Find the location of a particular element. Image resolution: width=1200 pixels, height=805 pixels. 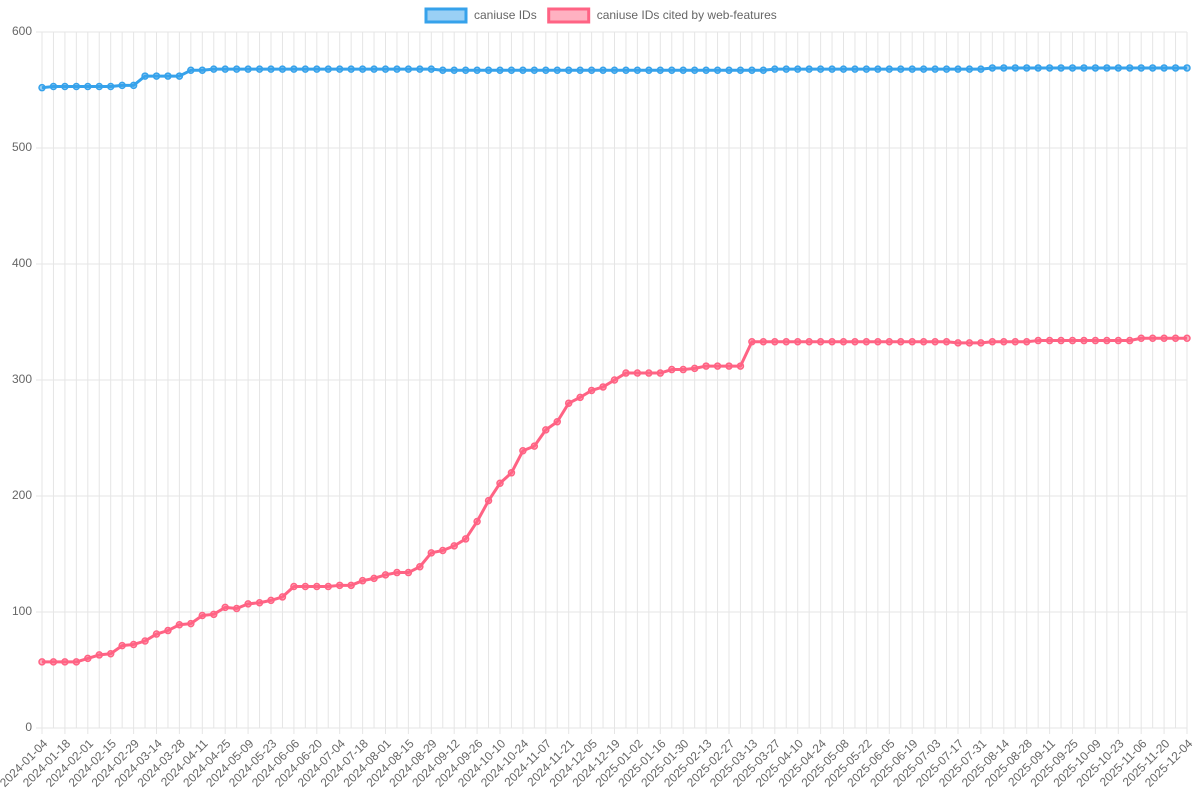

legend-label: caniuse IDs cited by web-features is located at coordinates (687, 15).